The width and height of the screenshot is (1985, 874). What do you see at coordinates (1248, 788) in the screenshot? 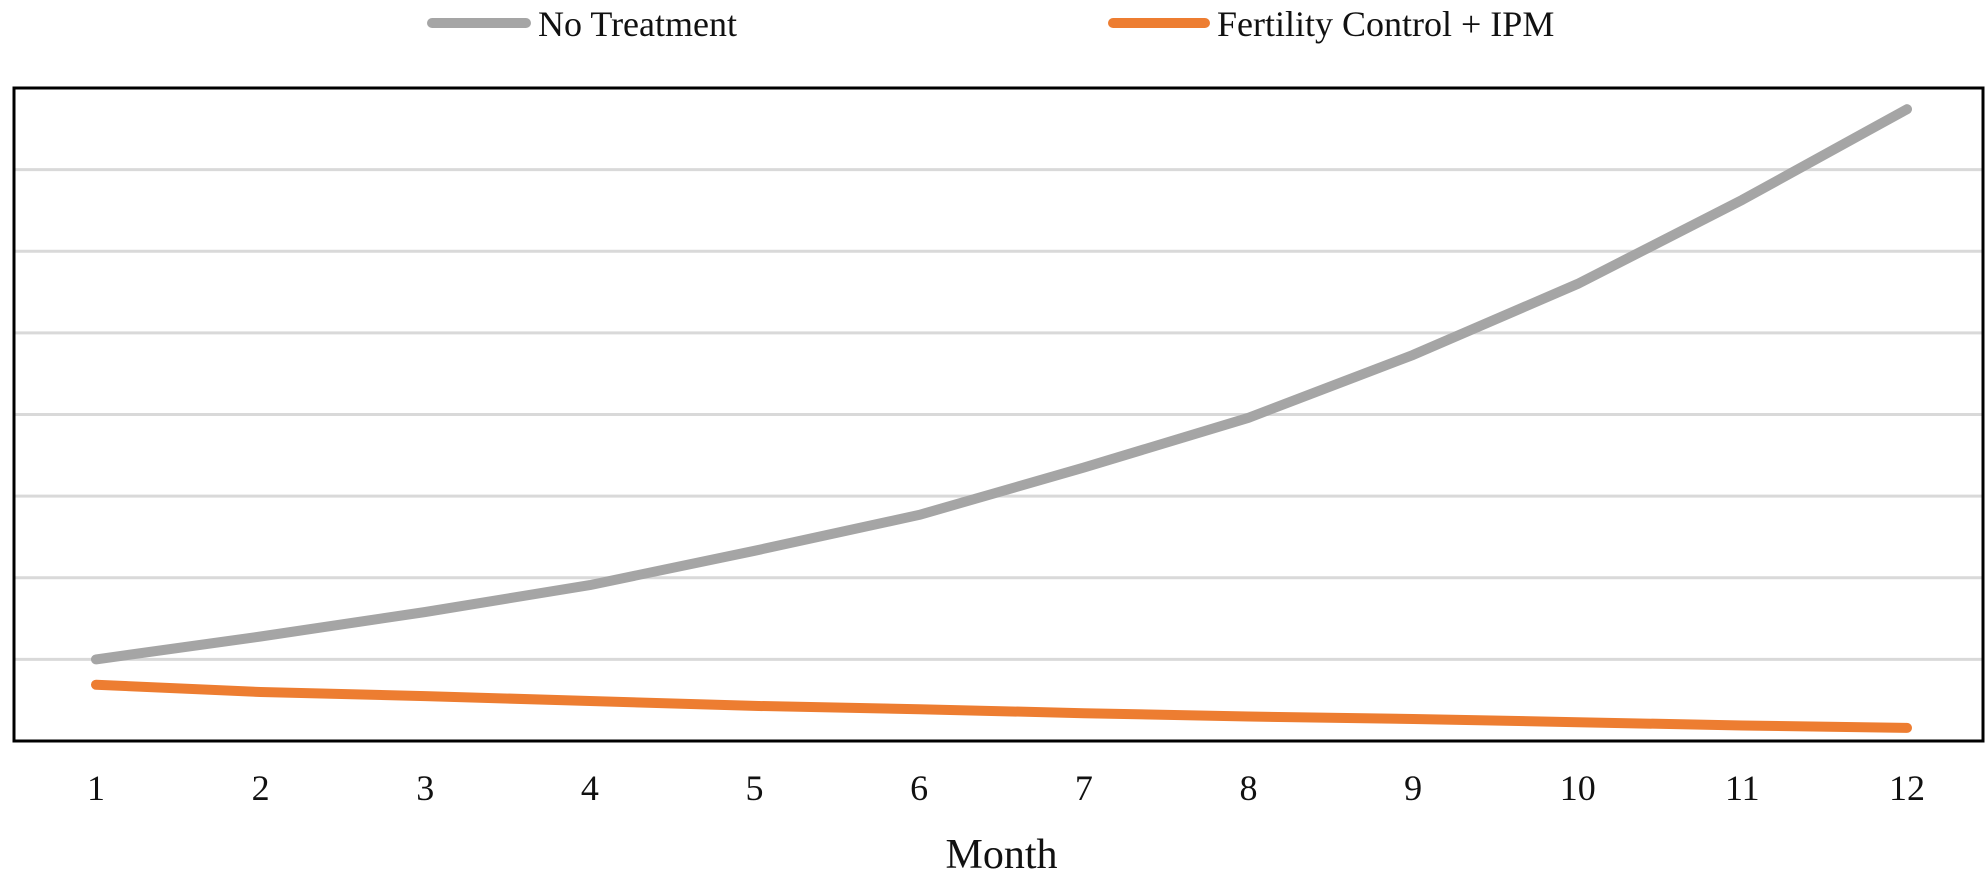
I see `x-tick-label: 8` at bounding box center [1248, 788].